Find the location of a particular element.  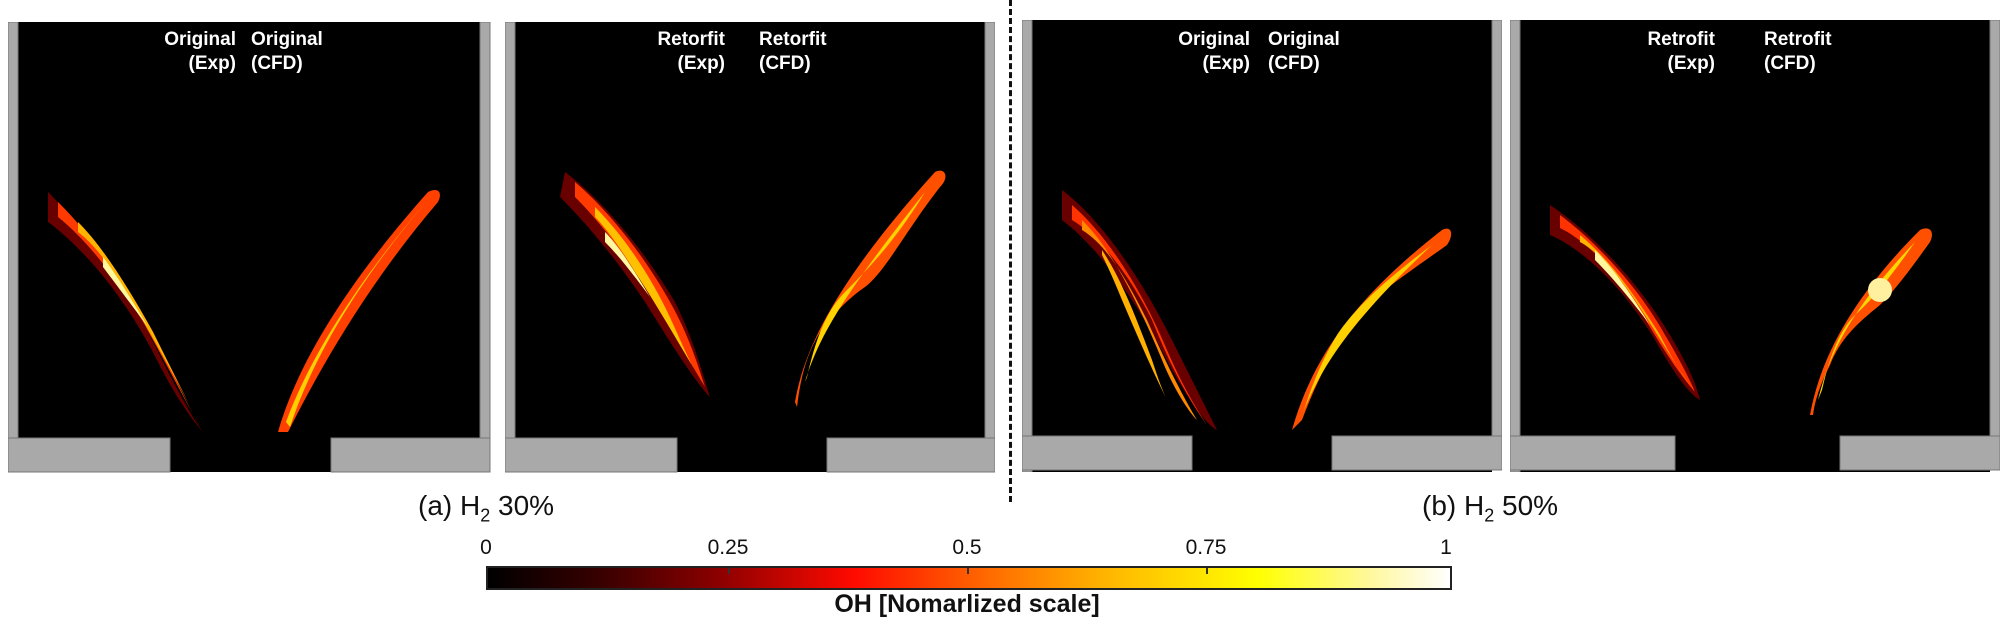

colorbar-tick-1: 1 is located at coordinates (1446, 547).